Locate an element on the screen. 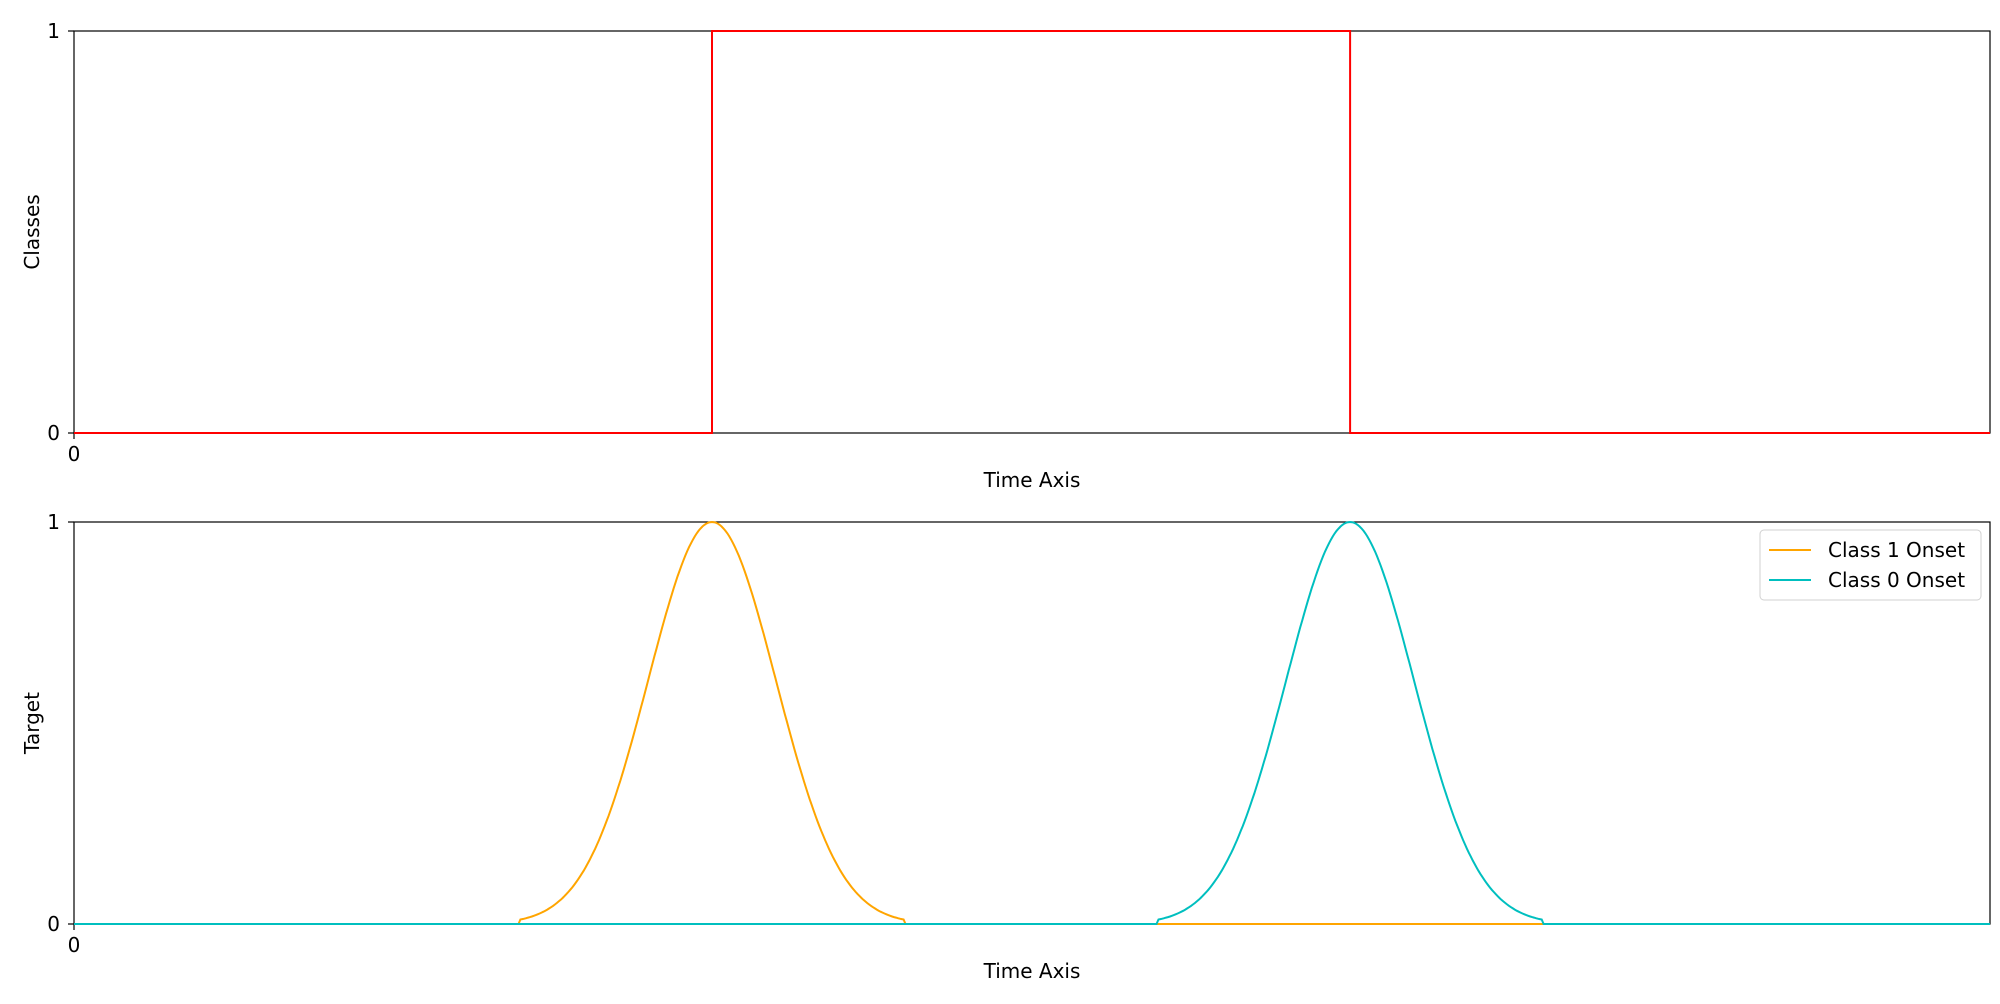 This screenshot has height=1004, width=2000. top-ytick-label-1: 1 is located at coordinates (53, 31).